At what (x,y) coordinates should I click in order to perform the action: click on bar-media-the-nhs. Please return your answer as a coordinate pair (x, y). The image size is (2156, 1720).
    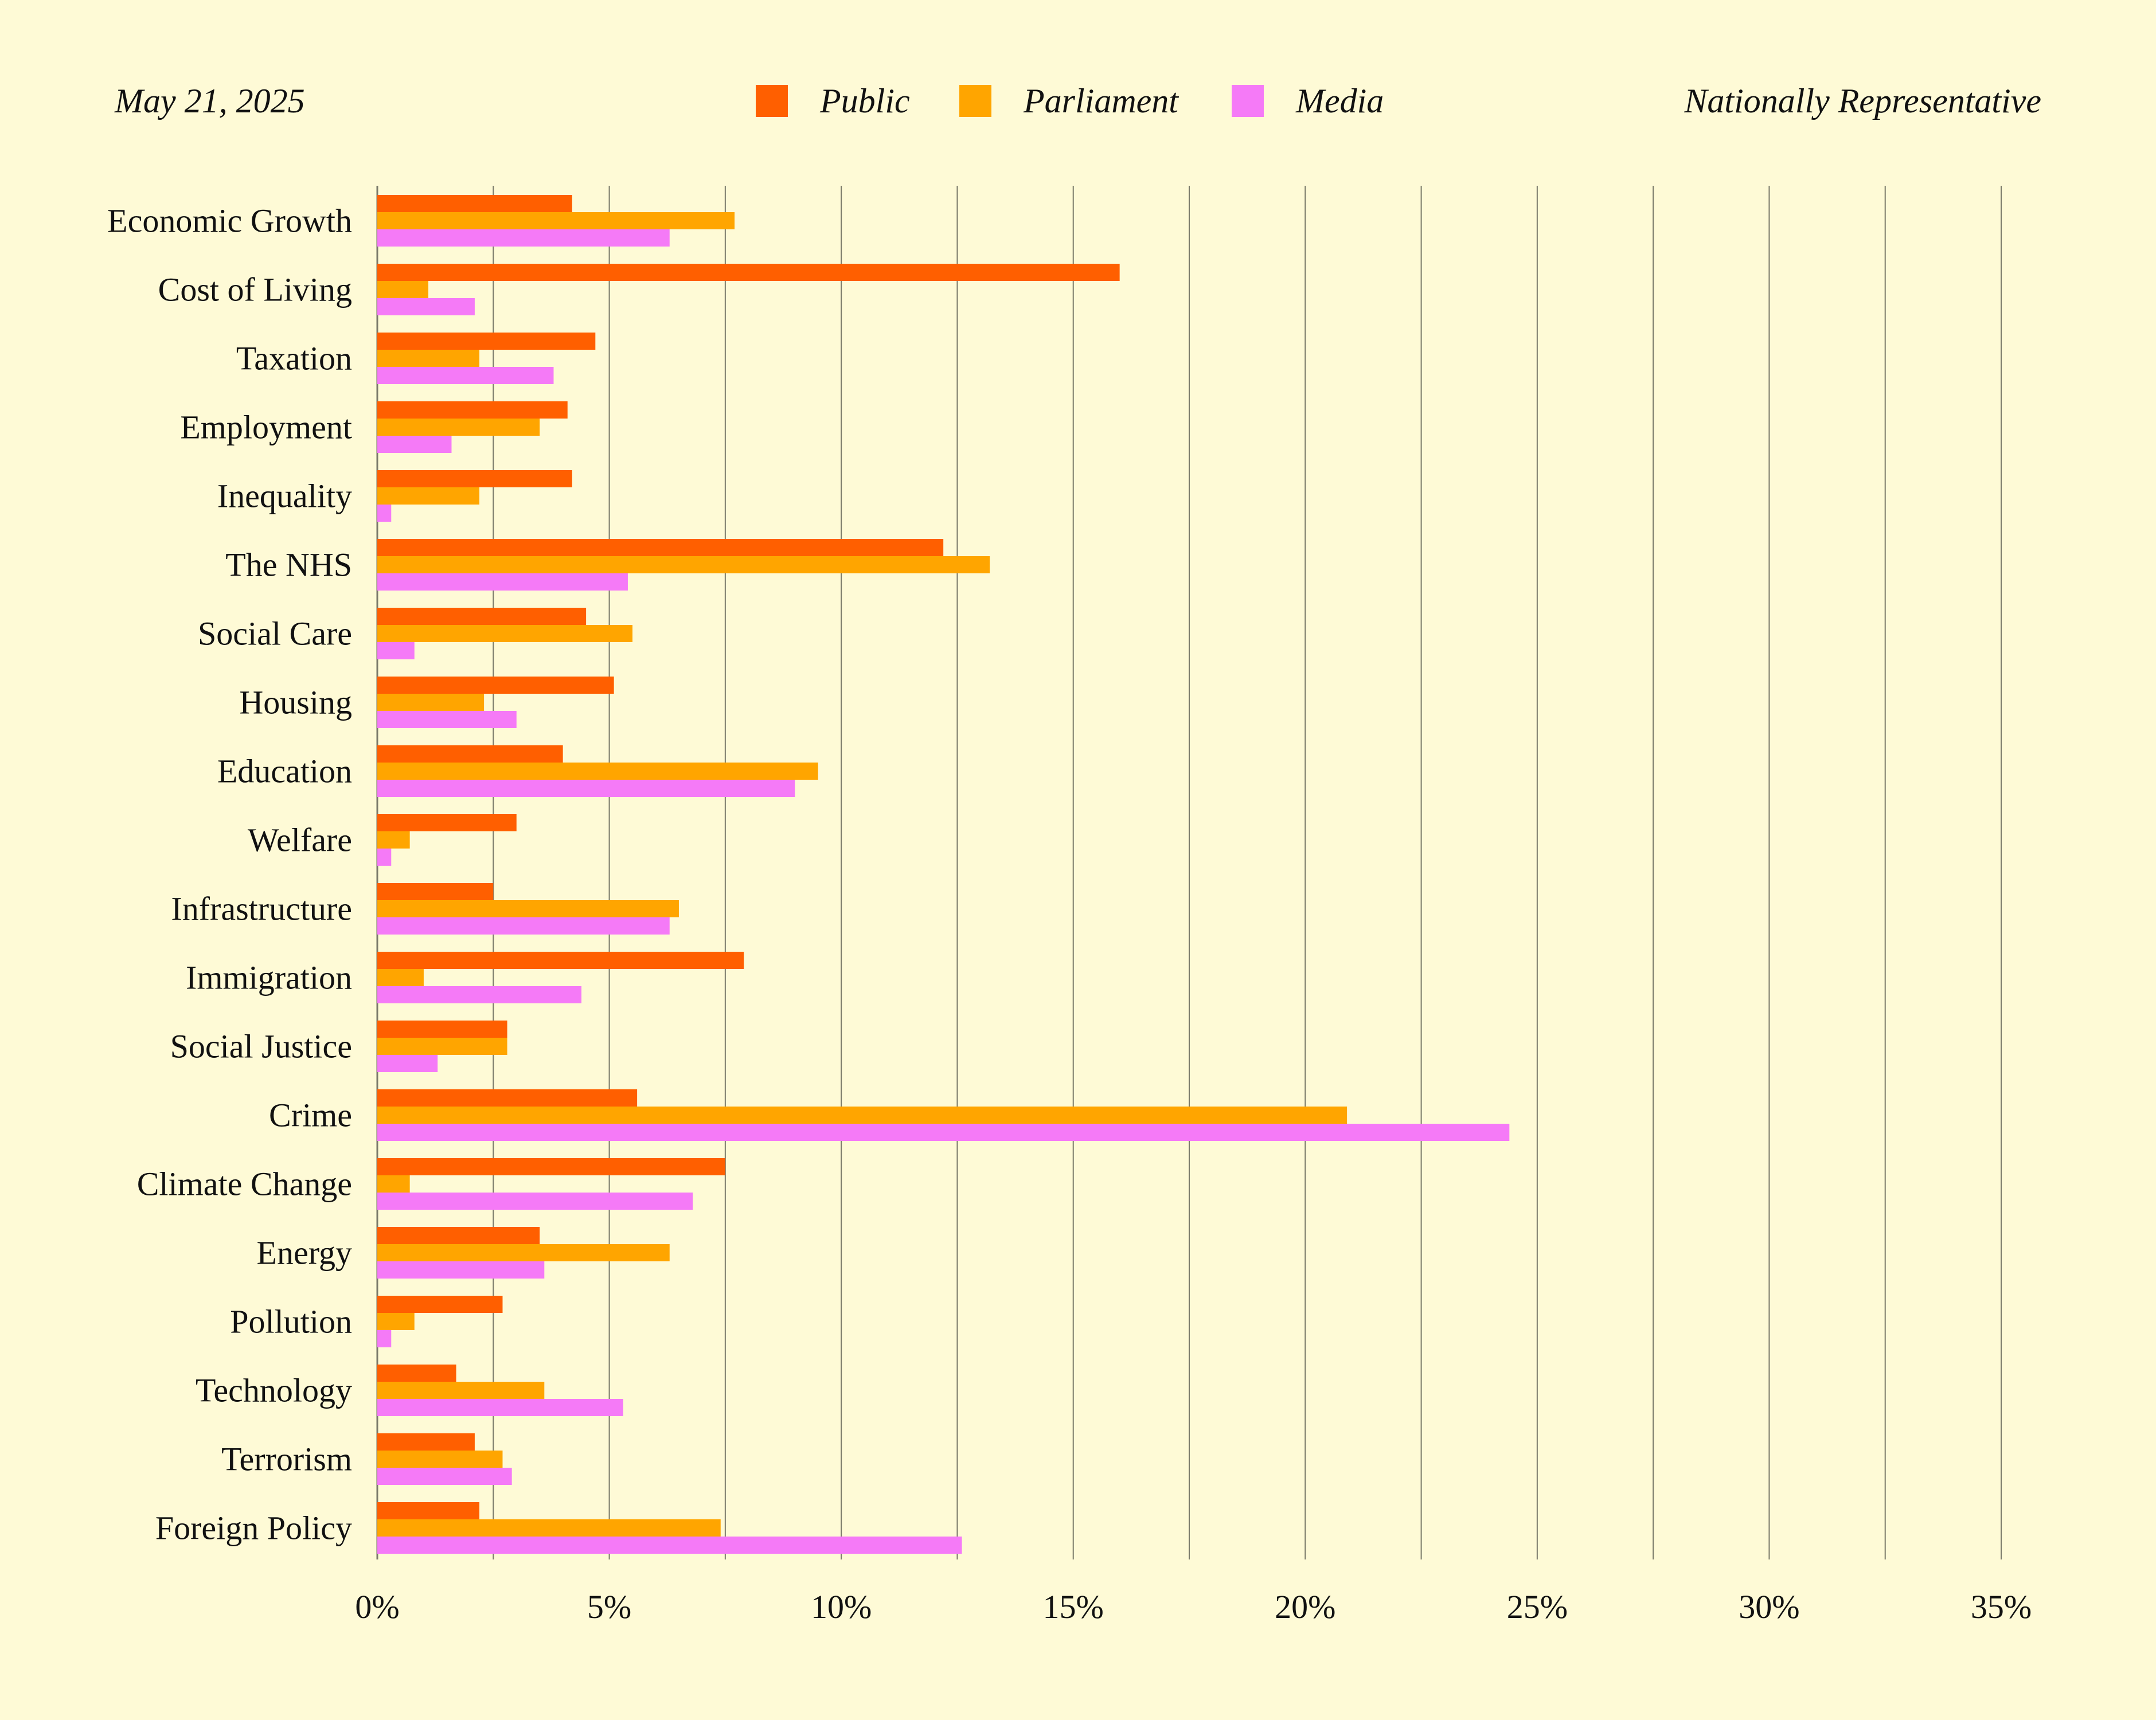
    Looking at the image, I should click on (503, 582).